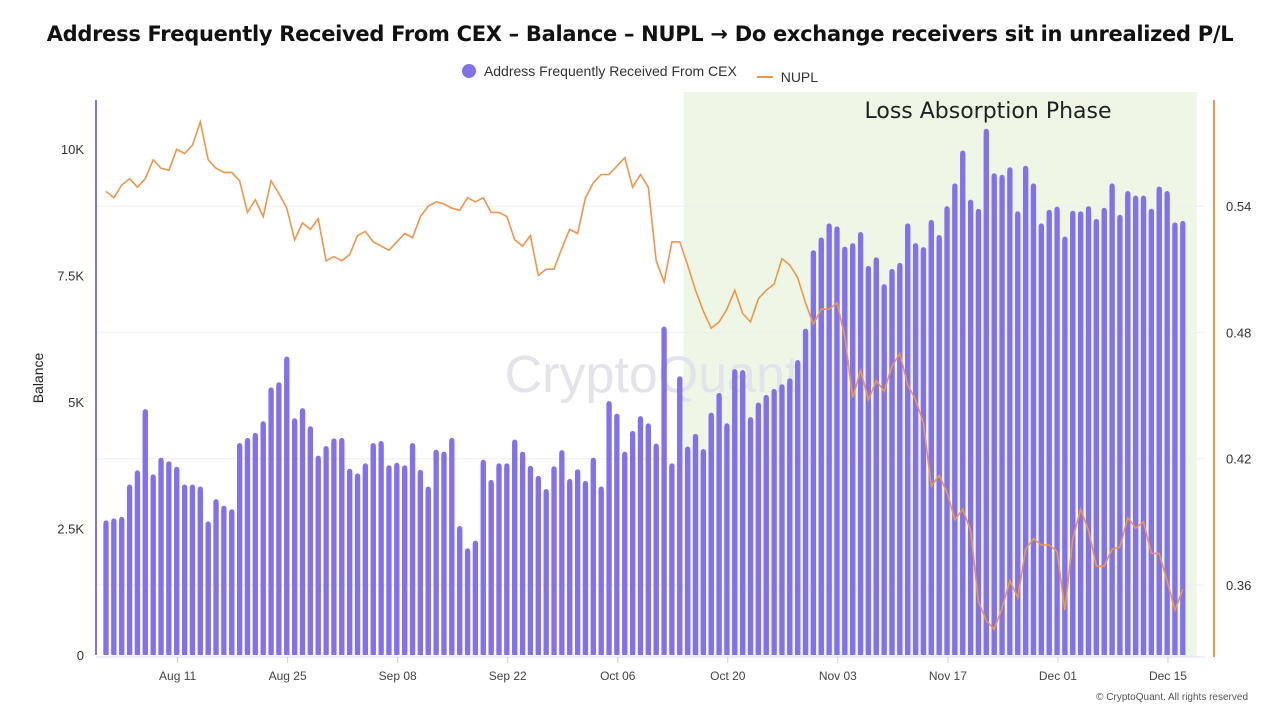 This screenshot has width=1280, height=720. What do you see at coordinates (610, 71) in the screenshot?
I see `legend-label-balance: Address Frequently Received From CEX` at bounding box center [610, 71].